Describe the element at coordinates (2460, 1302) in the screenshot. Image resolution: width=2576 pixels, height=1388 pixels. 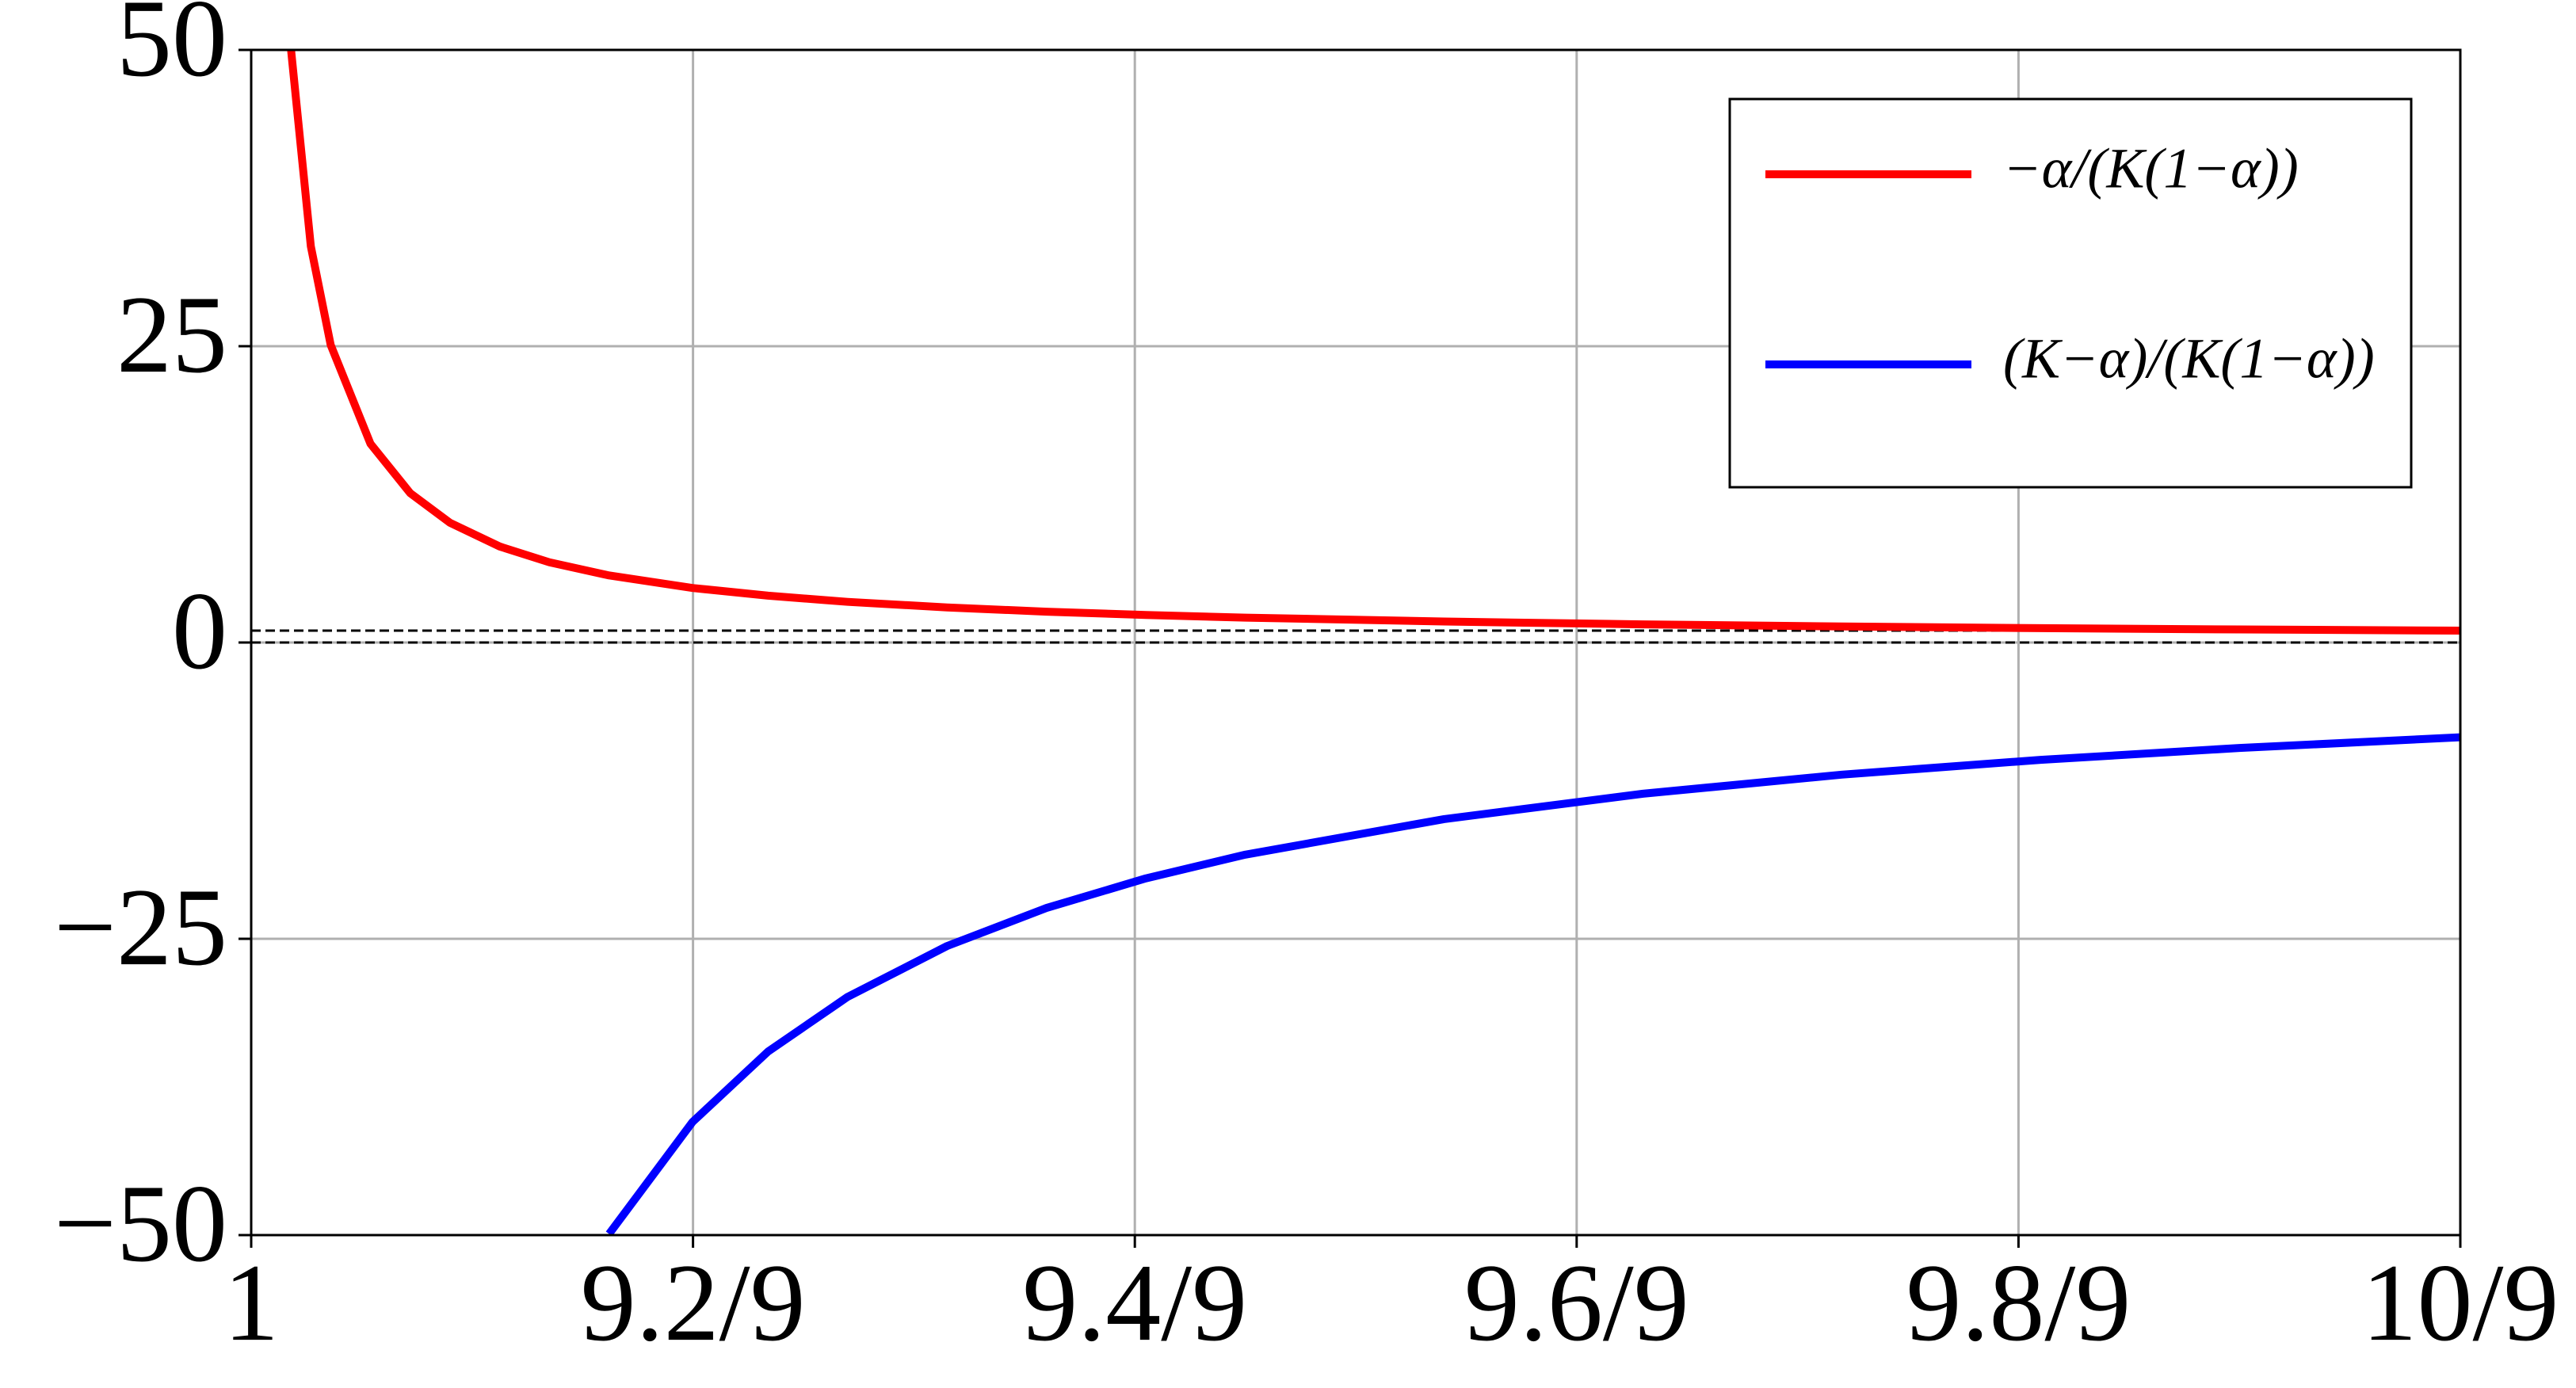
I see `x-tick-label: 10/9` at that location.